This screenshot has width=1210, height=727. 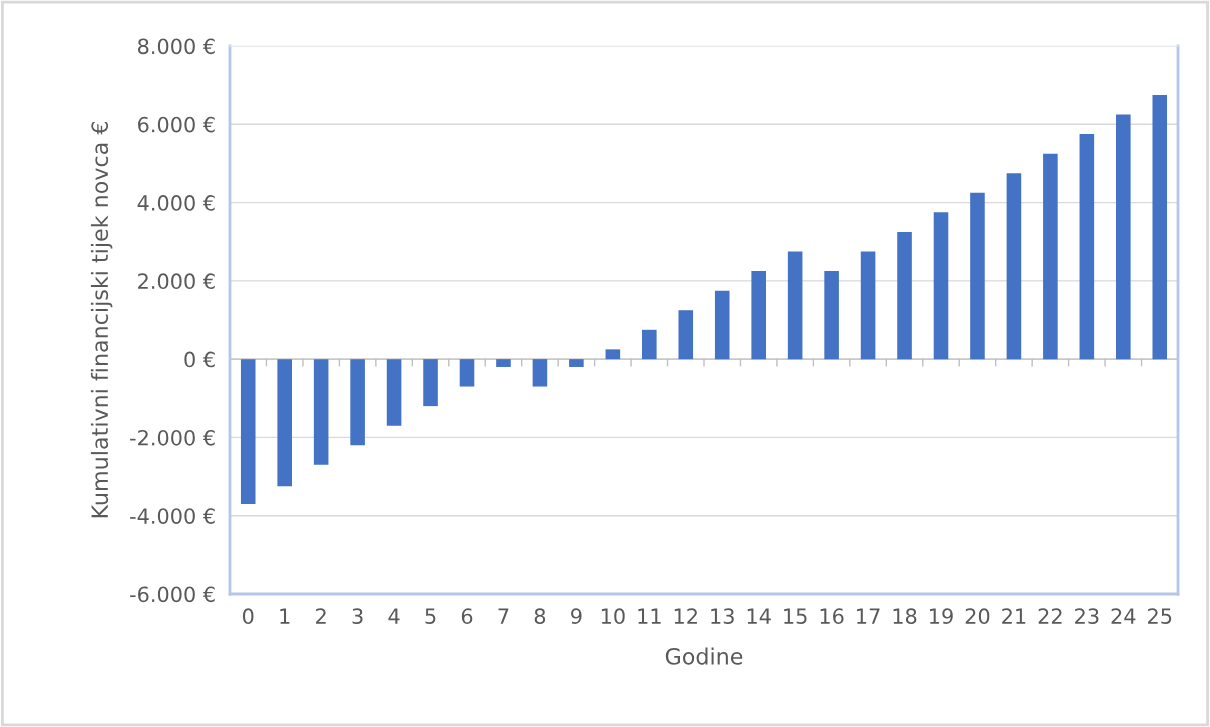 What do you see at coordinates (1087, 616) in the screenshot?
I see `x-tick-label: 23` at bounding box center [1087, 616].